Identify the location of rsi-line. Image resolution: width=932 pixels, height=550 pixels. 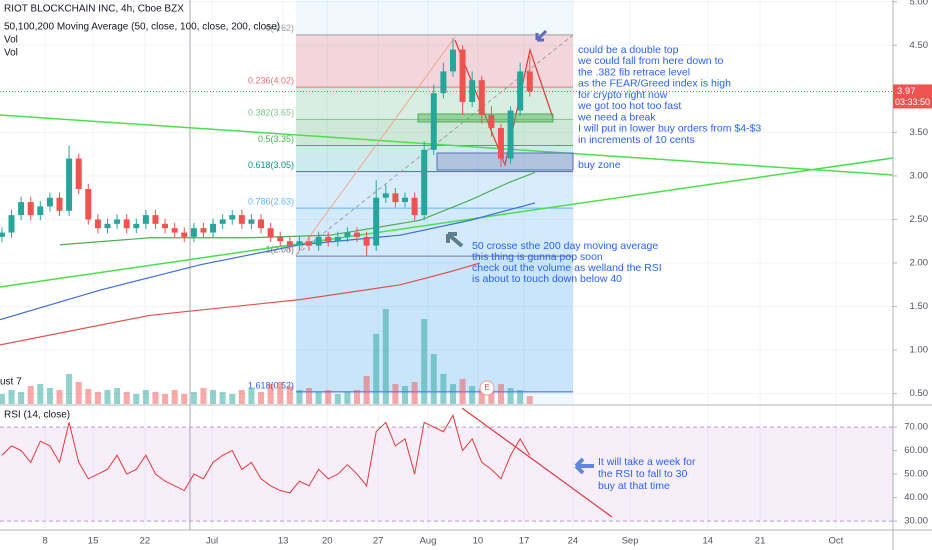
(266, 454).